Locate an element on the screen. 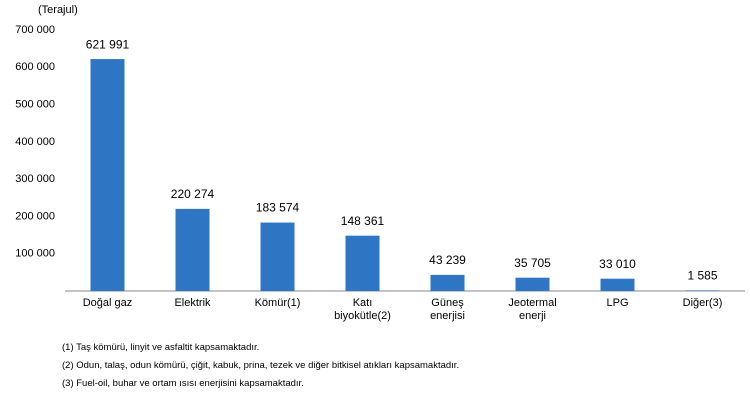  value-label: 621 991 is located at coordinates (108, 44).